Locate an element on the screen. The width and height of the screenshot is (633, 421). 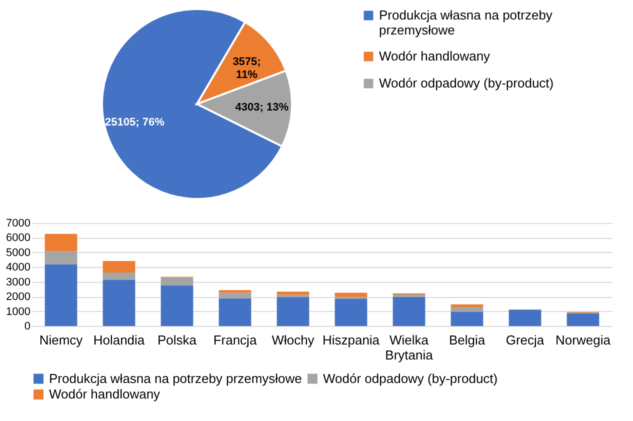
x-tick-label: Hiszpania is located at coordinates (351, 340).